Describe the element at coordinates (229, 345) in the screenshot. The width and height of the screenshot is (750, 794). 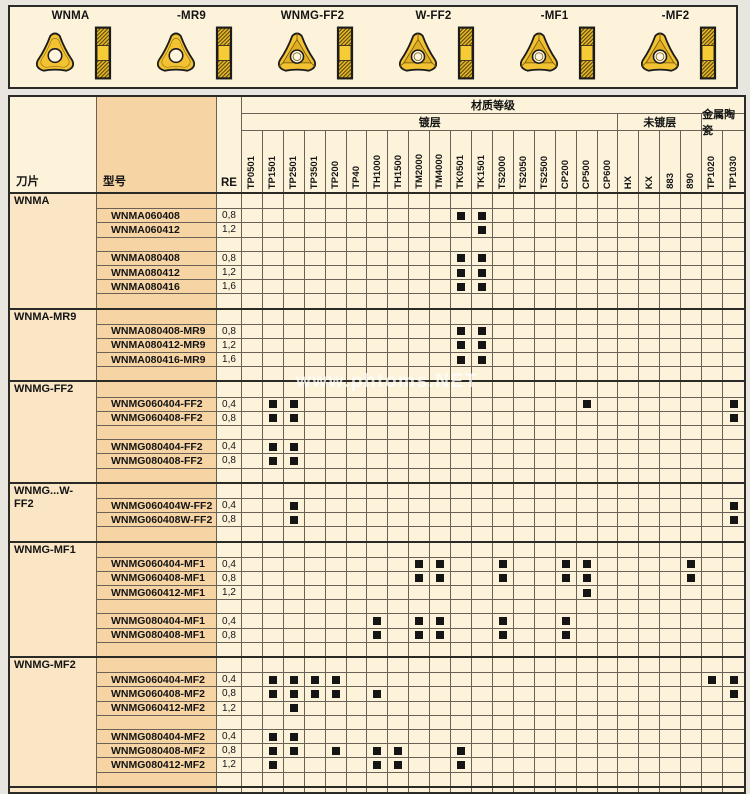
I see `re-value: 1,2` at that location.